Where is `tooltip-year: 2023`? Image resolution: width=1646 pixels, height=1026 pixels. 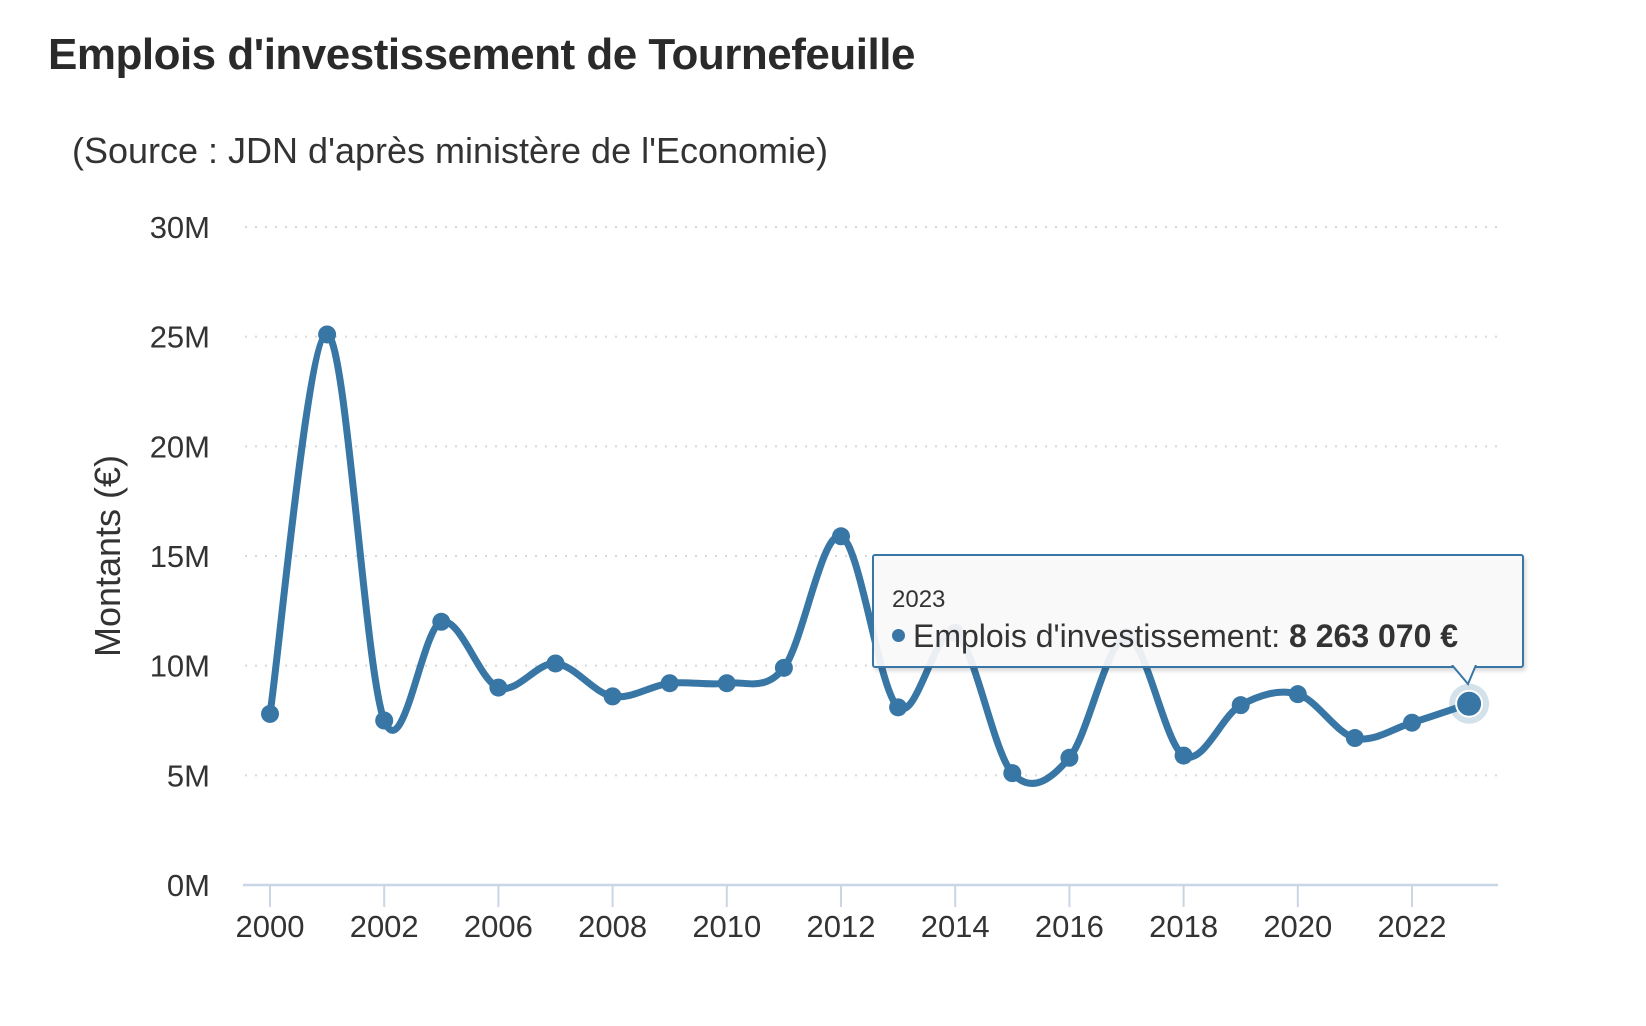
tooltip-year: 2023 is located at coordinates (919, 599).